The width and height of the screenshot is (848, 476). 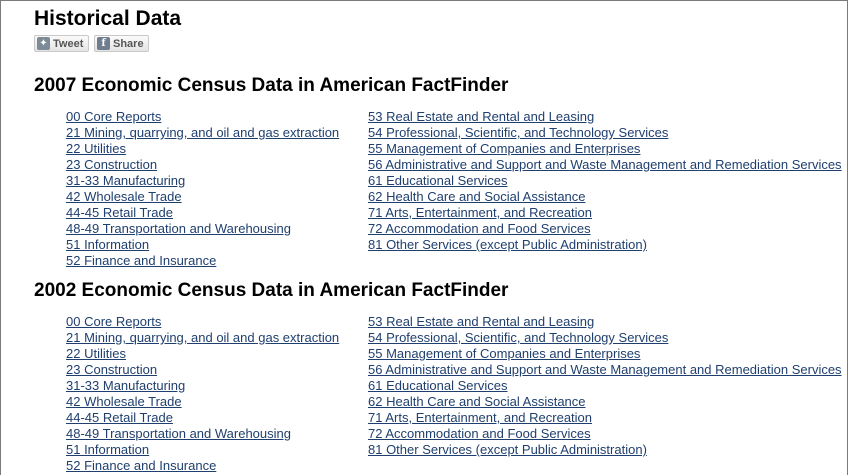 I want to click on link-2007-construction: 23 Construction, so click(x=112, y=164).